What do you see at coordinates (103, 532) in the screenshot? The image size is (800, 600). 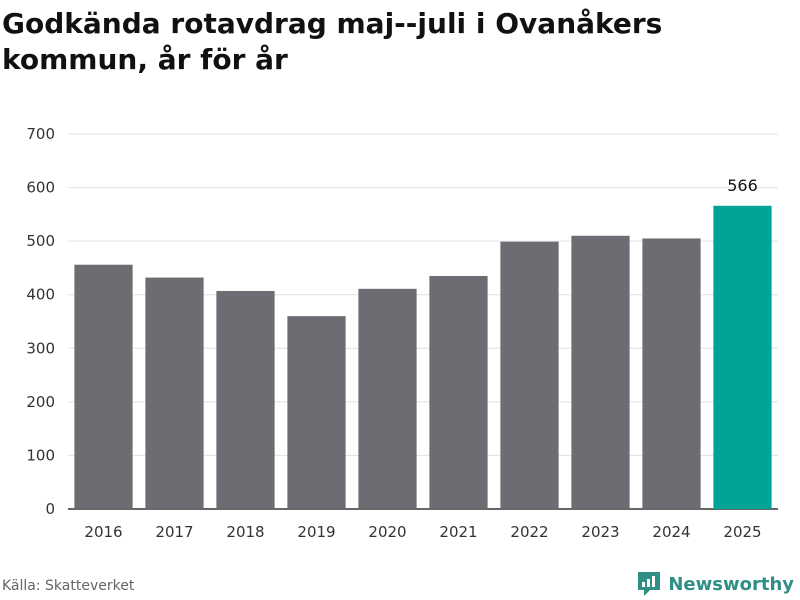 I see `x-tick-label: 2016` at bounding box center [103, 532].